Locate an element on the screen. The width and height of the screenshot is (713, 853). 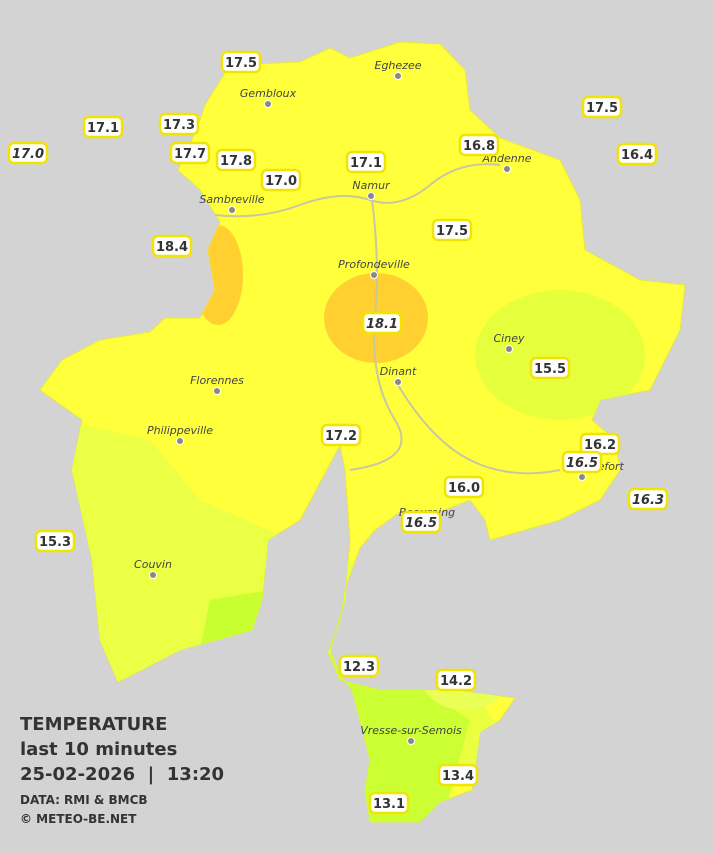
station-value: 13.1 is located at coordinates (389, 804).